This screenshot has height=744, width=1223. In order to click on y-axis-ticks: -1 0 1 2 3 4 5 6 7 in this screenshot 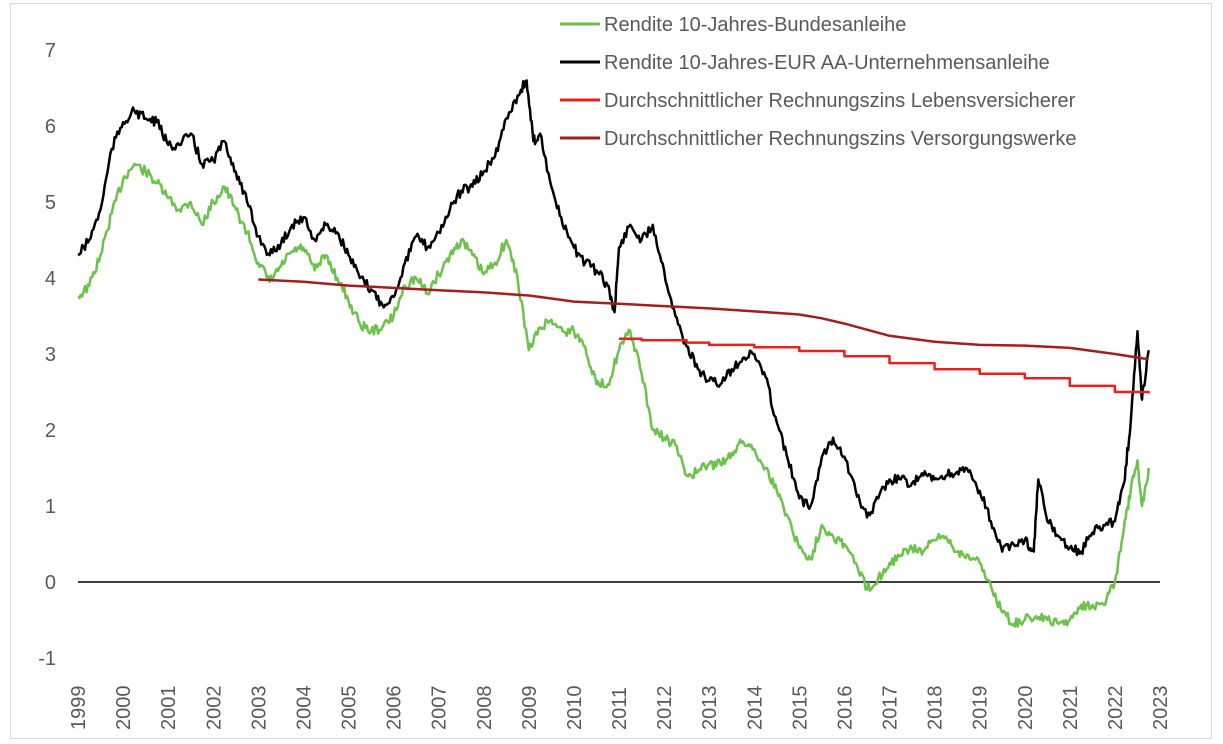, I will do `click(47, 355)`.